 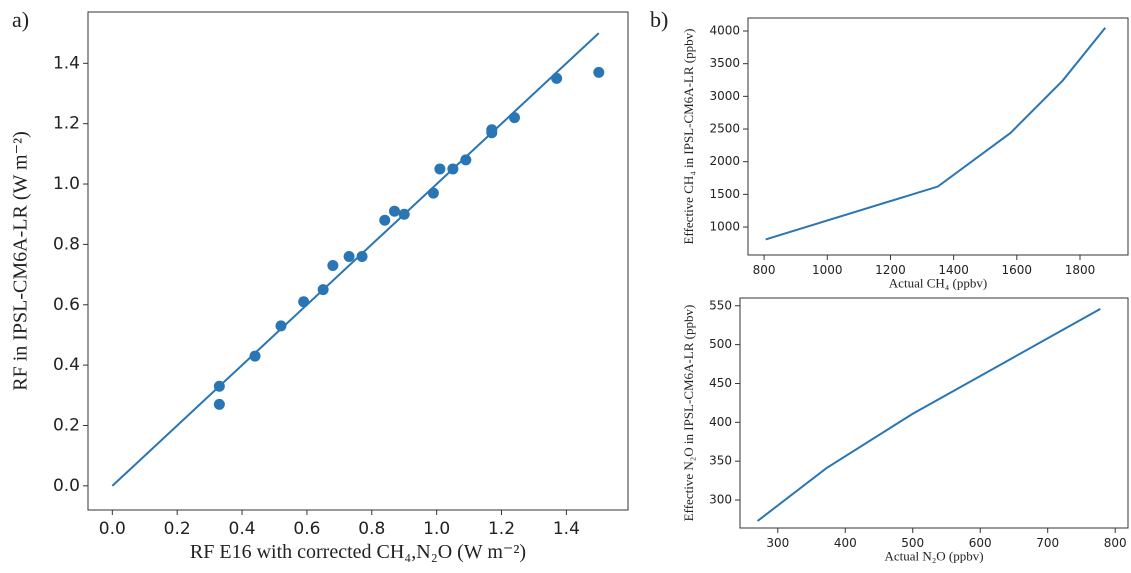 What do you see at coordinates (953, 270) in the screenshot?
I see `x-tick-label: 1400` at bounding box center [953, 270].